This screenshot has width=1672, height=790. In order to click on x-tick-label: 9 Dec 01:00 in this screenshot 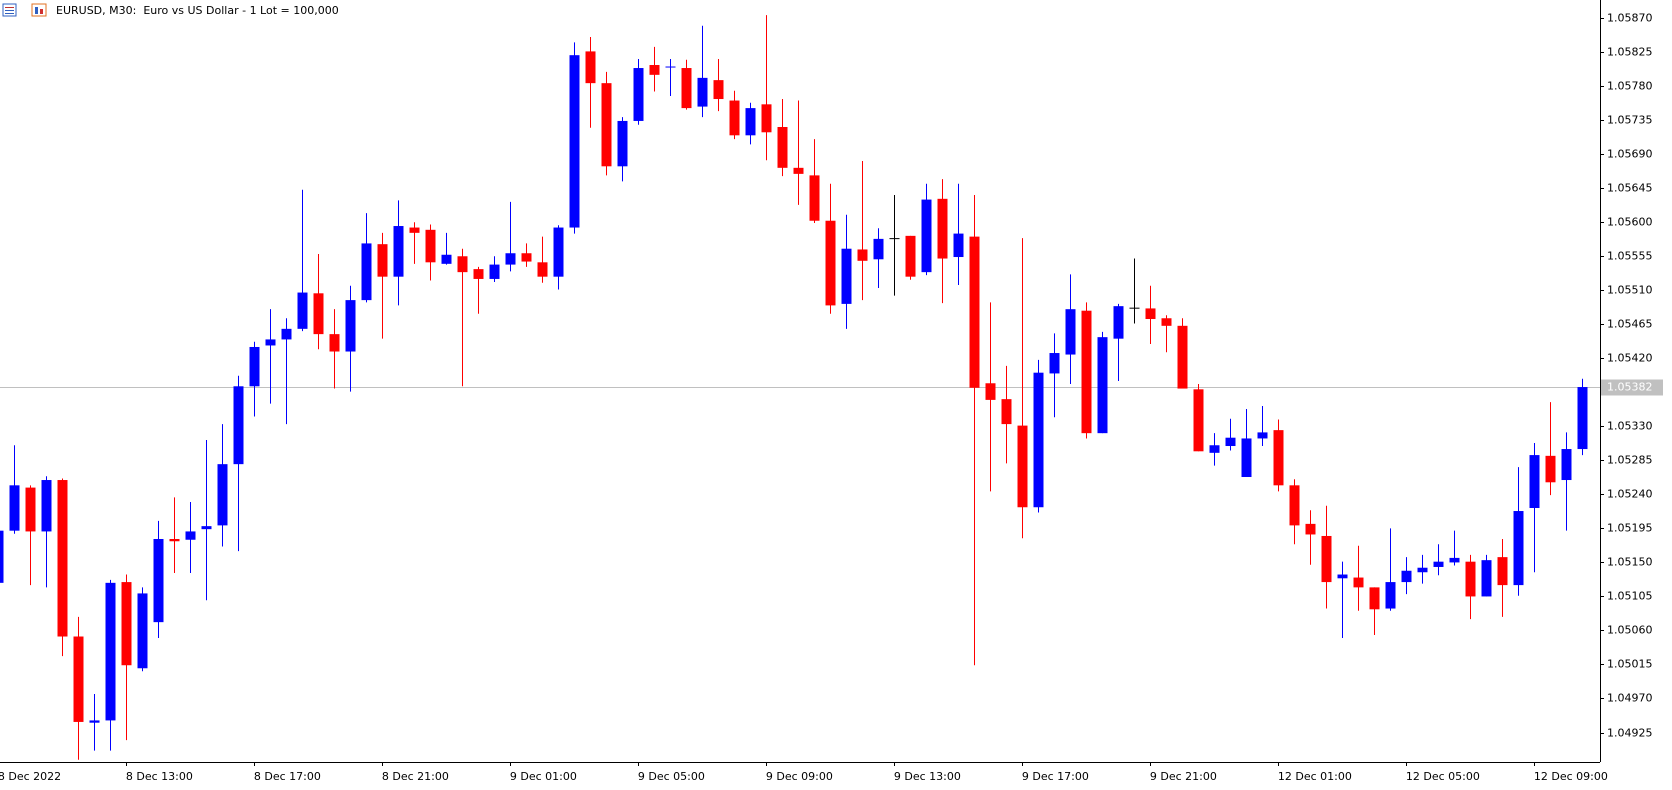, I will do `click(543, 776)`.